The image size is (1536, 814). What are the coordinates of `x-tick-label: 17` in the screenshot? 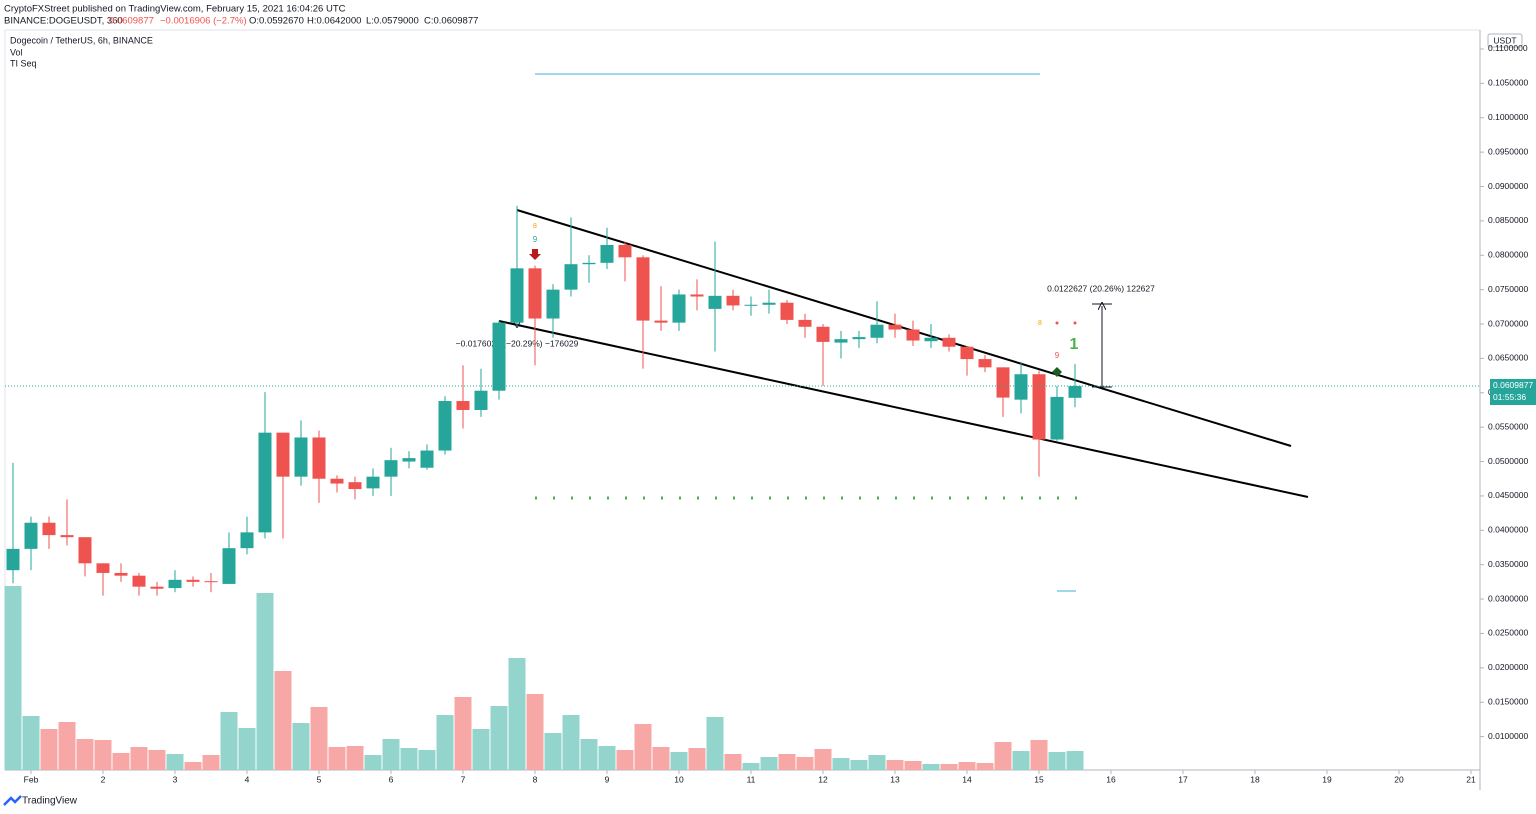 It's located at (1183, 779).